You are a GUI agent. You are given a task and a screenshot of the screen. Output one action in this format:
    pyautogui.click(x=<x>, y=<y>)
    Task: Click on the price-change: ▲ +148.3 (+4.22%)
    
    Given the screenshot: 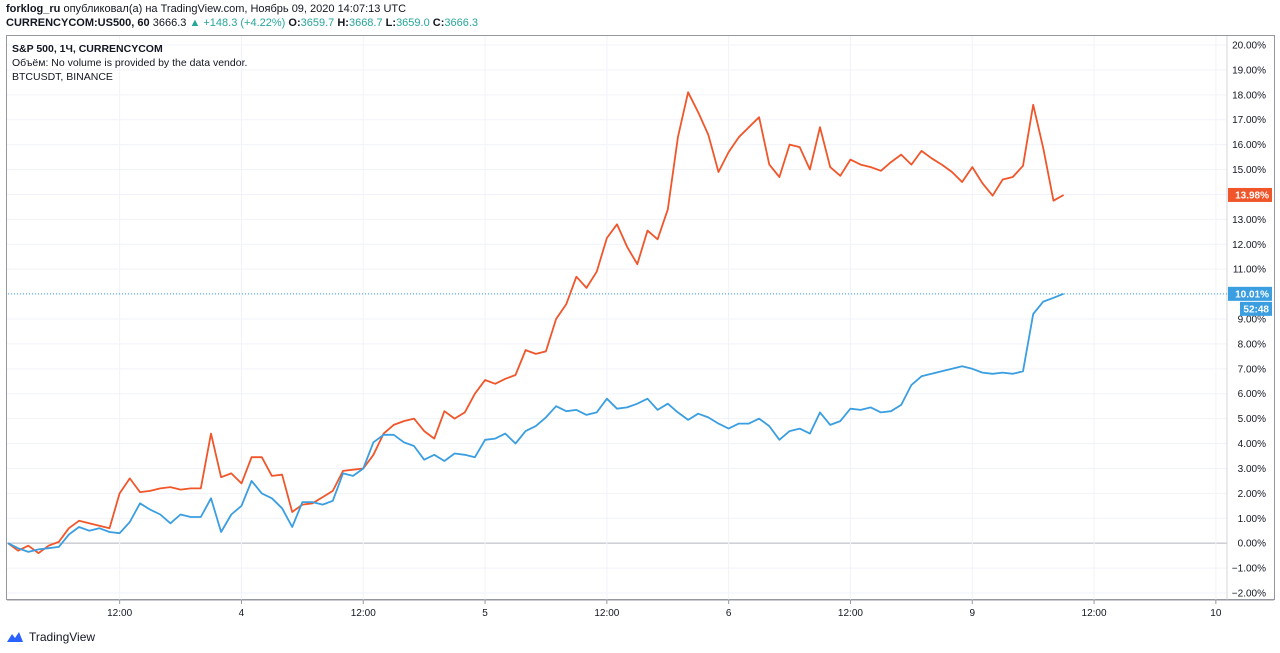 What is the action you would take?
    pyautogui.click(x=237, y=23)
    